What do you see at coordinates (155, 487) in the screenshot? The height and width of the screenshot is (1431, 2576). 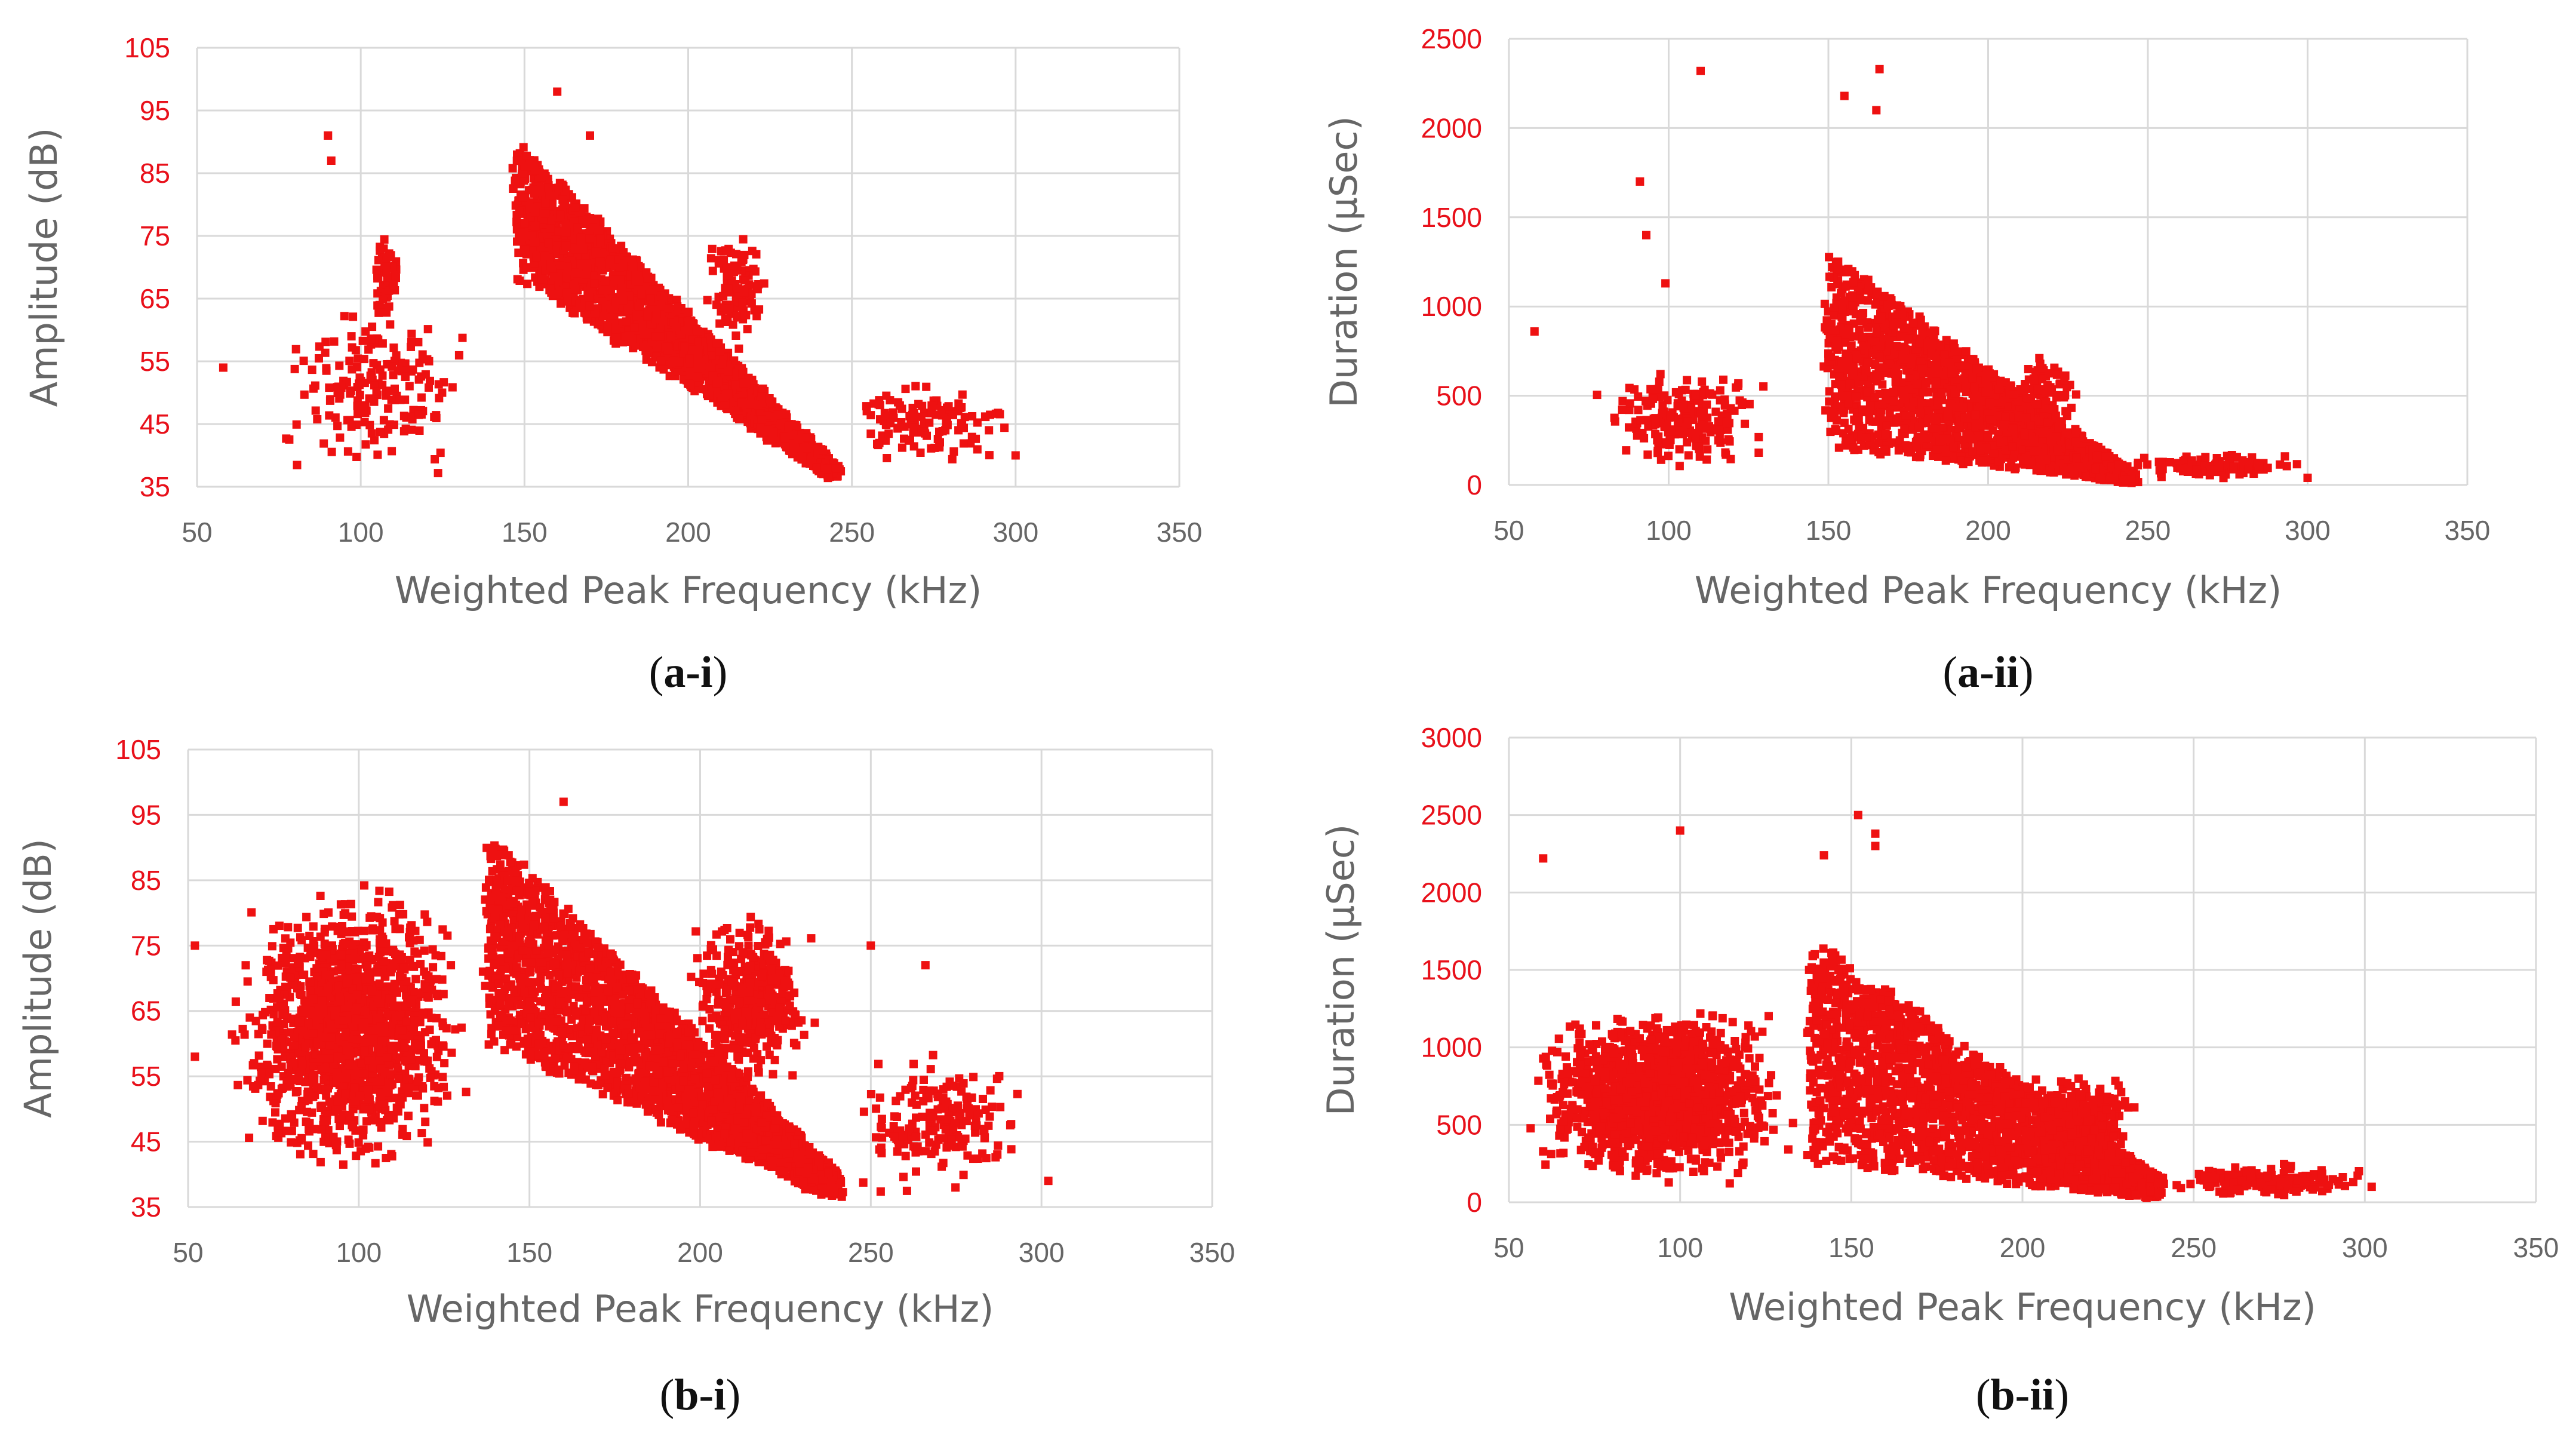 I see `y-tick-label: 35` at bounding box center [155, 487].